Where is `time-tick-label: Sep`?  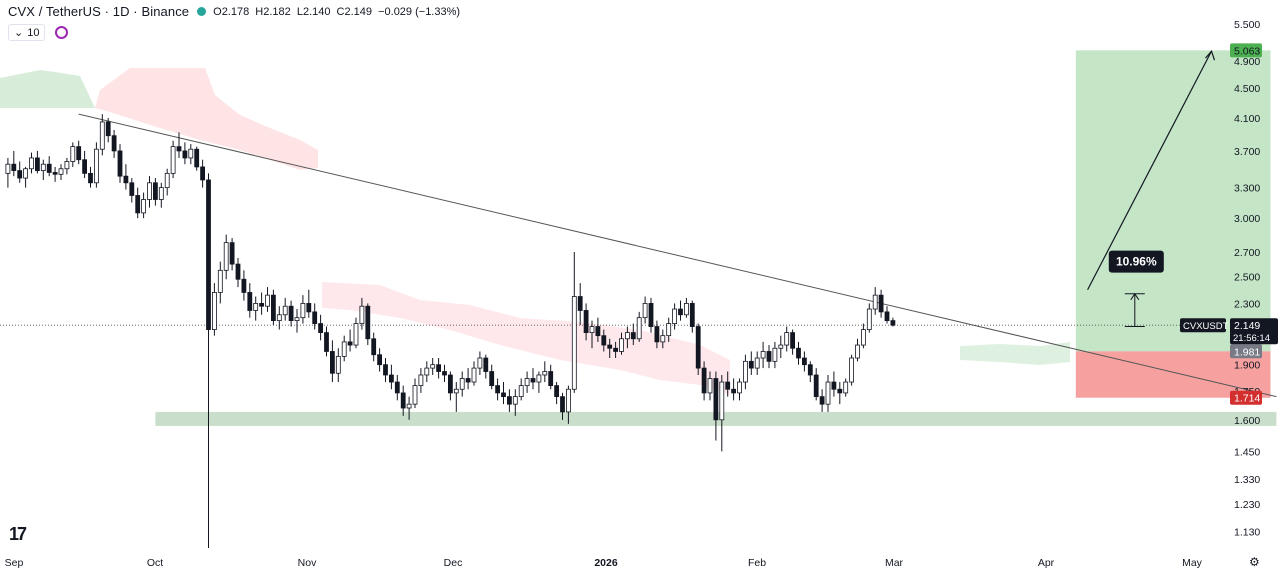 time-tick-label: Sep is located at coordinates (14, 563).